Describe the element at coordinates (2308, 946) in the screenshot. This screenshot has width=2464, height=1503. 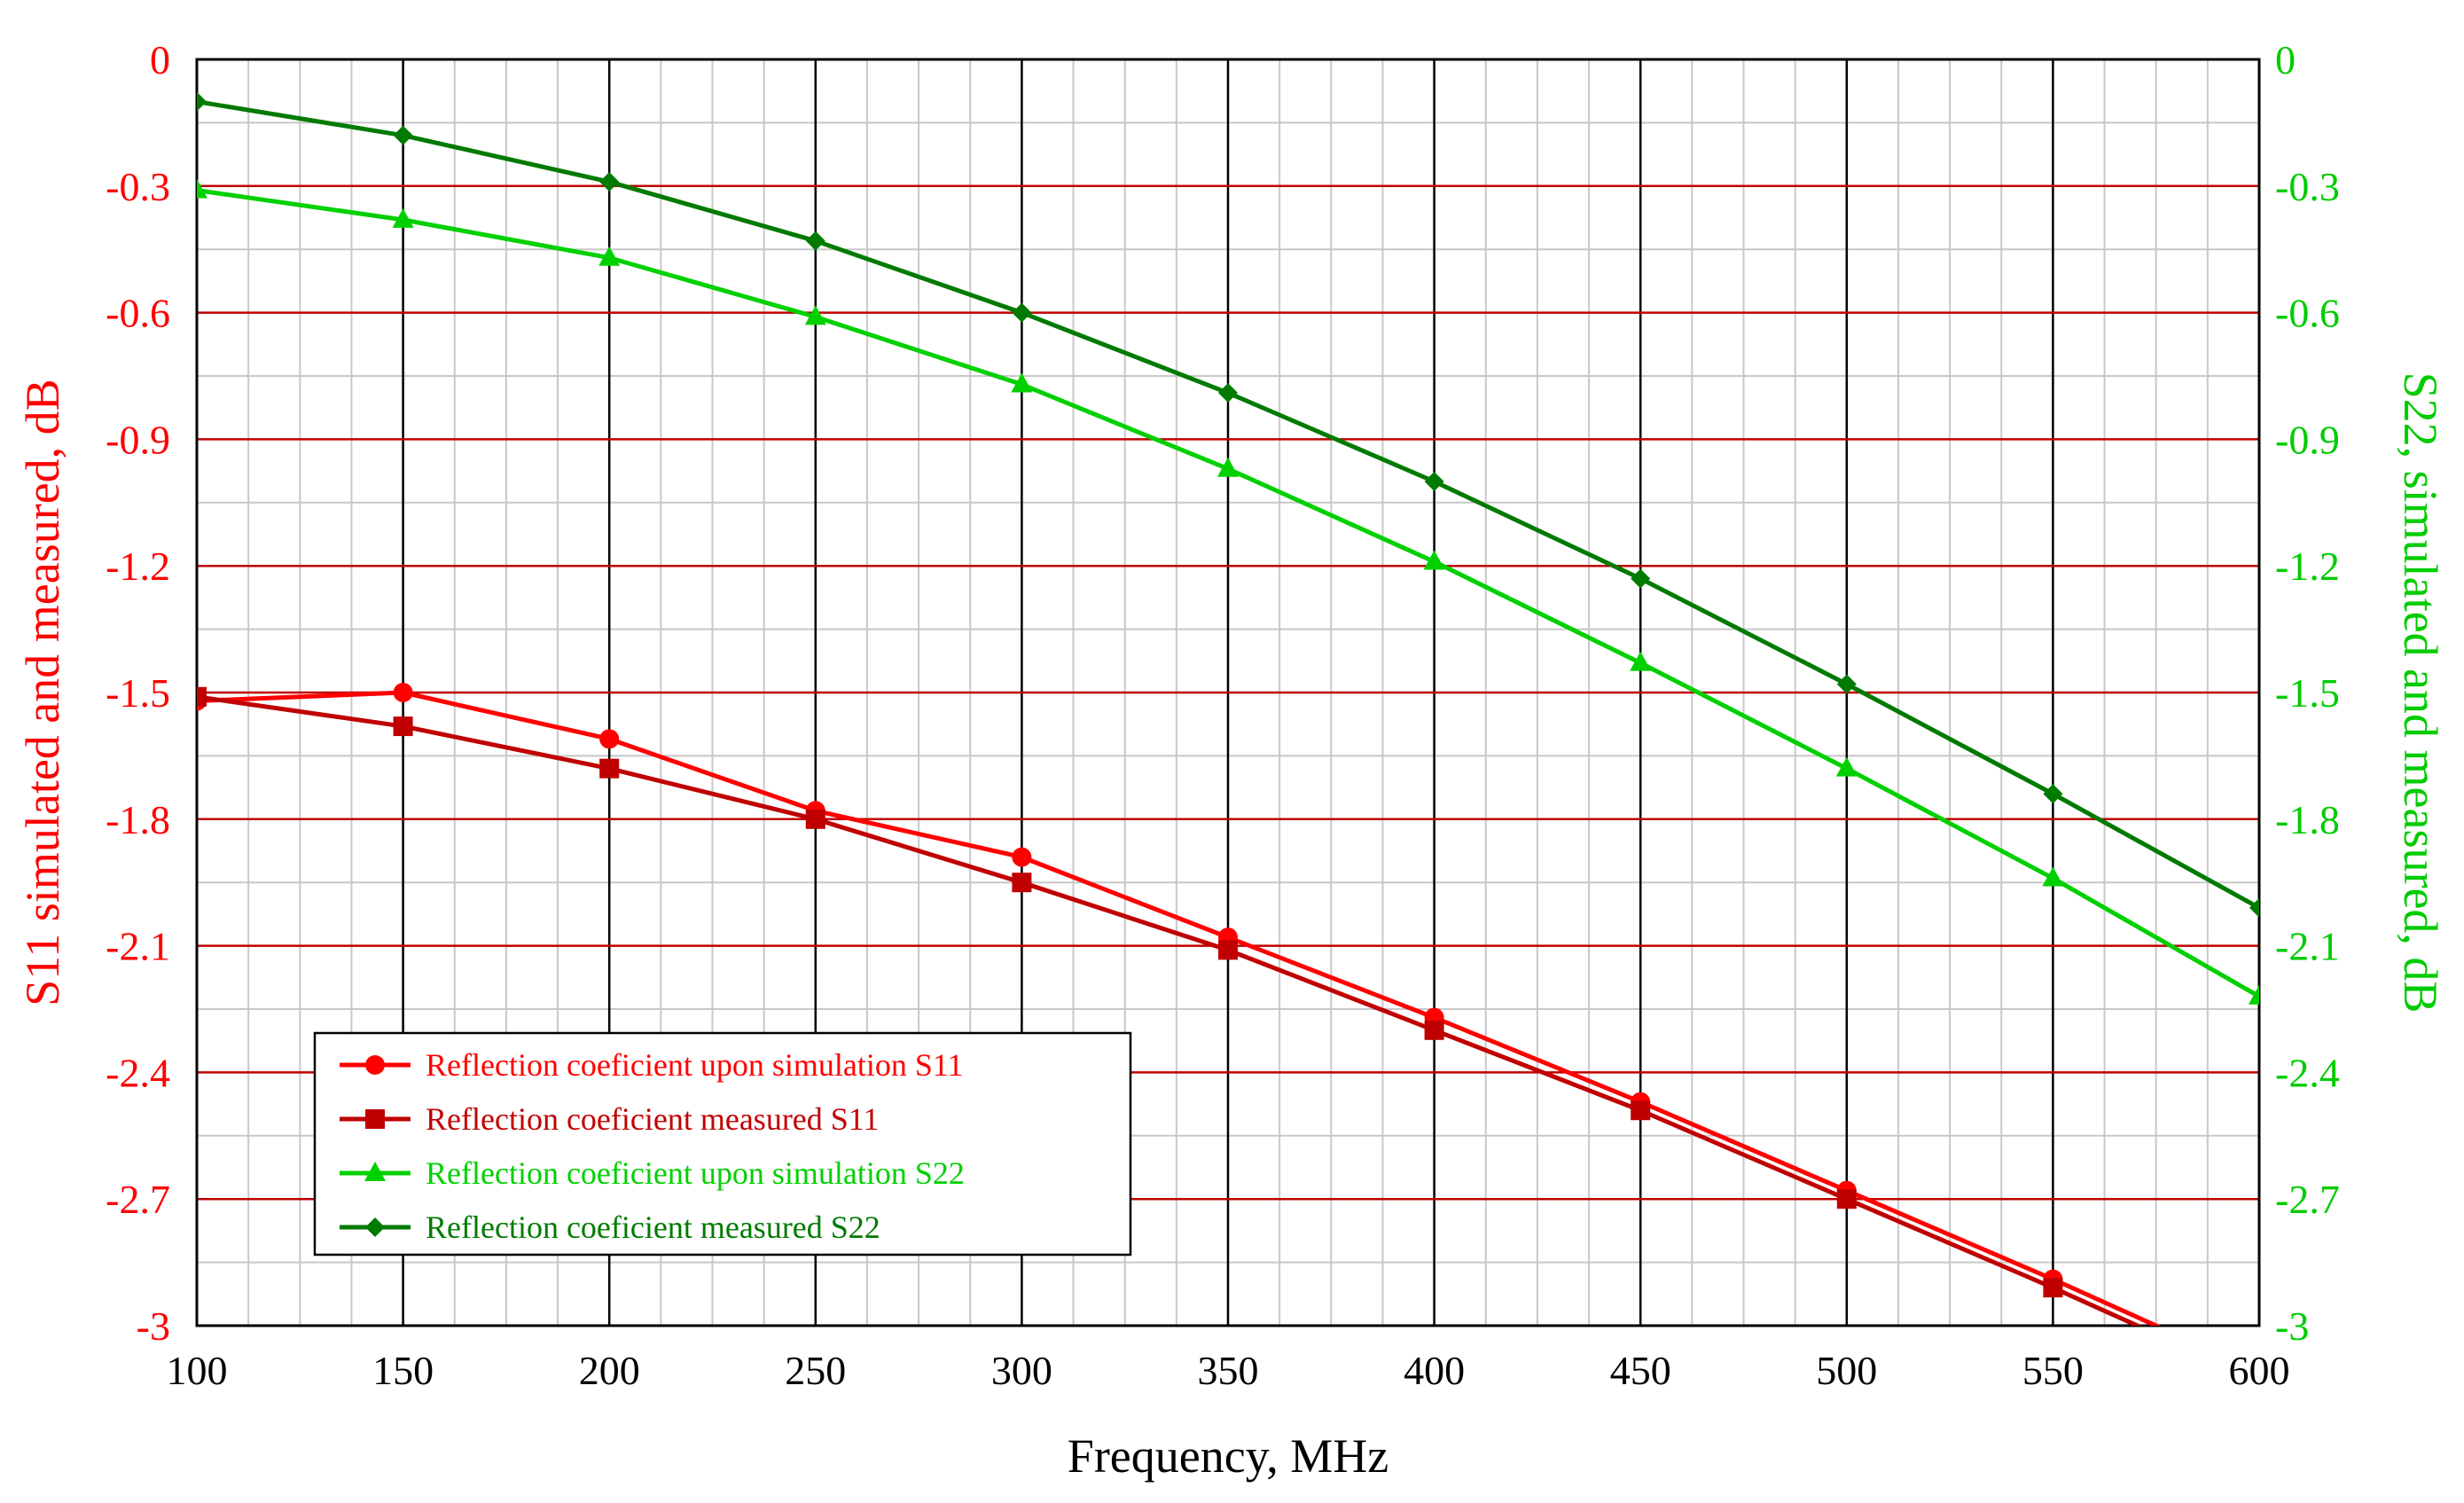
I see `right-y-tick-label: -2.1` at that location.